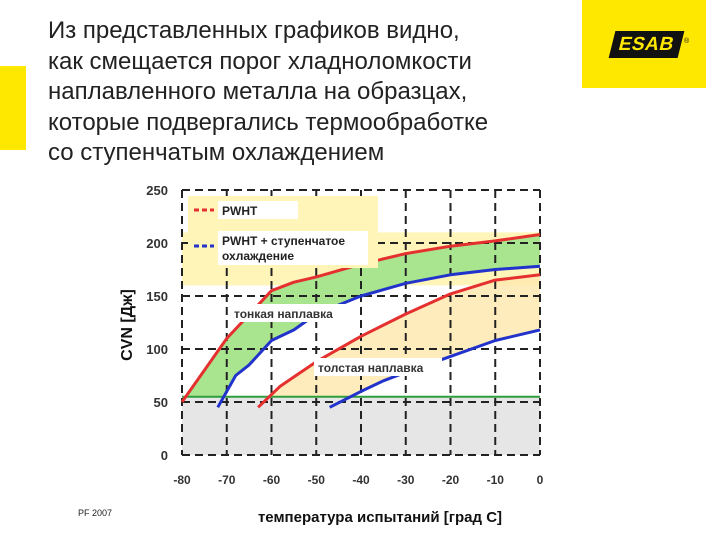  I want to click on title-line: которые подвергались термообработке, so click(268, 122).